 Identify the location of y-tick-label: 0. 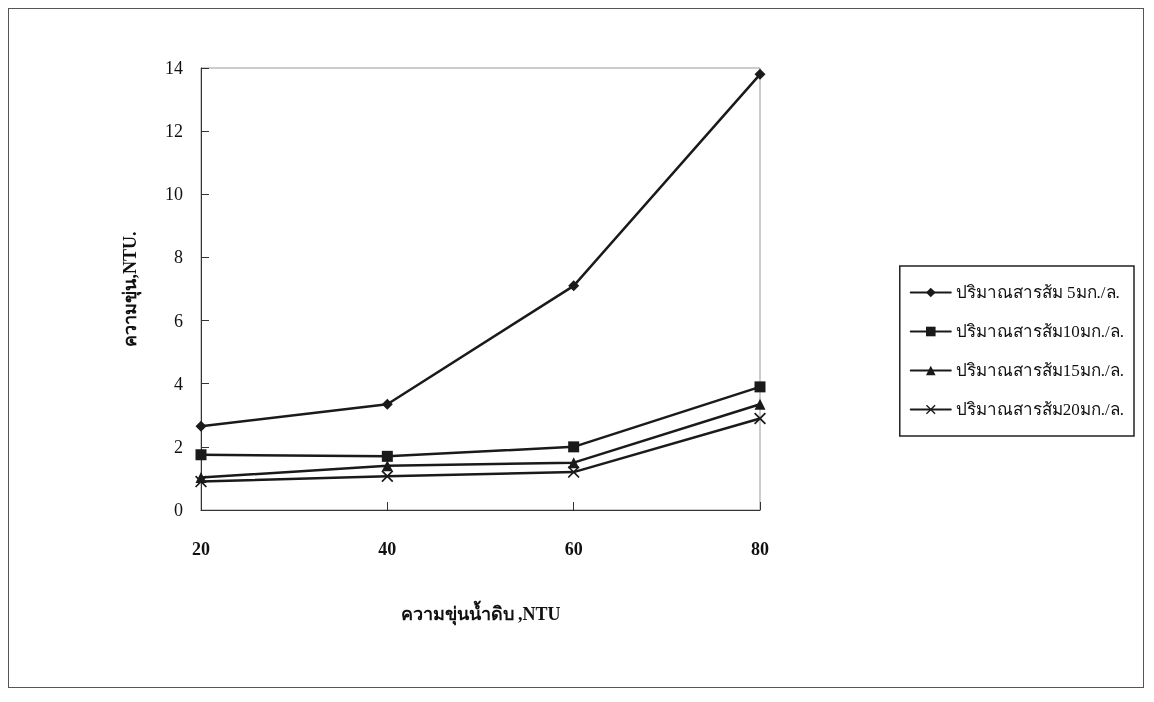
(178, 510).